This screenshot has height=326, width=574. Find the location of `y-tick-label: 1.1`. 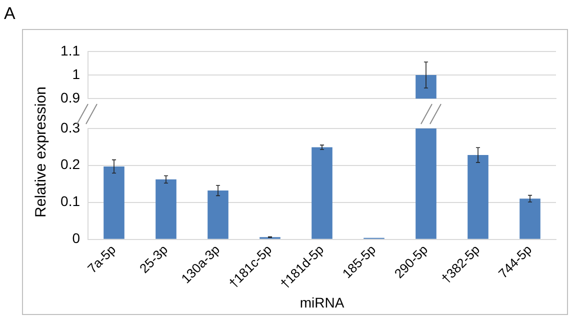

y-tick-label: 1.1 is located at coordinates (70, 50).